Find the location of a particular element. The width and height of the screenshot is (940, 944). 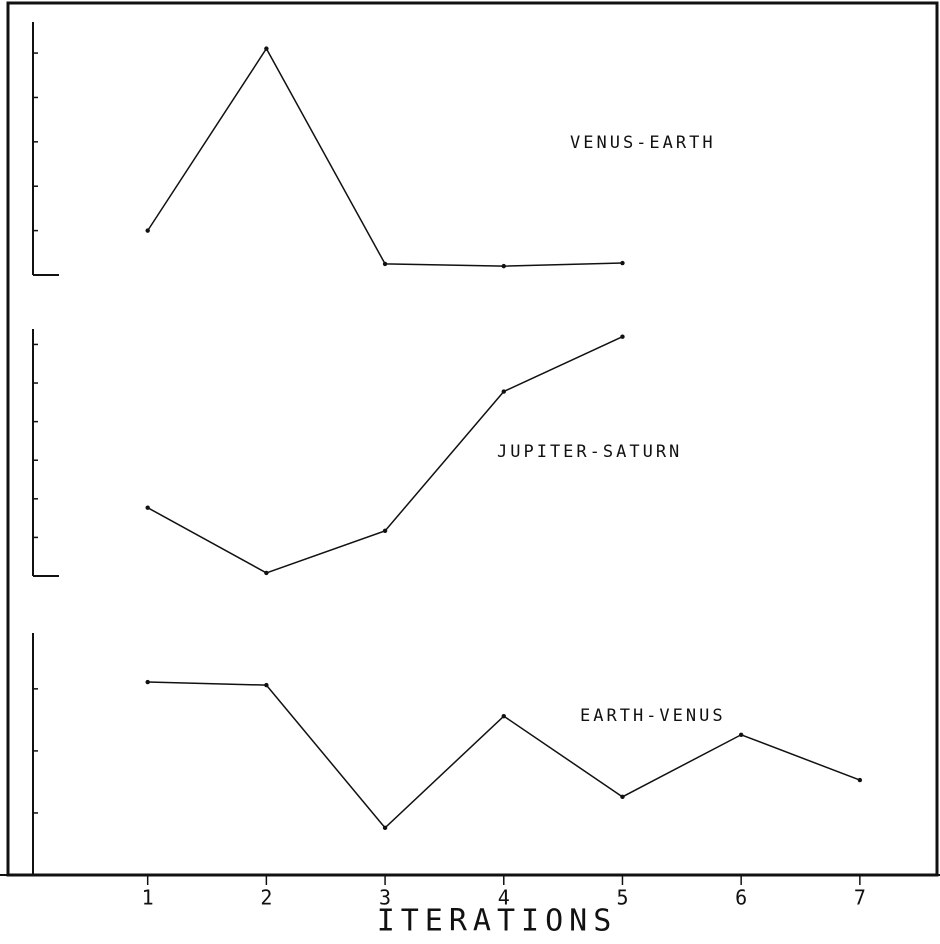

series-label: EARTH-VENUS is located at coordinates (653, 716).